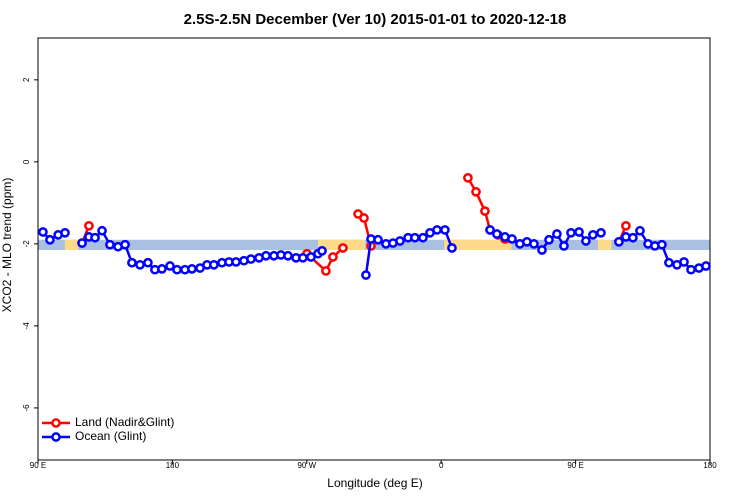 The image size is (750, 500). I want to click on legend-label: Ocean (Glint), so click(110, 436).